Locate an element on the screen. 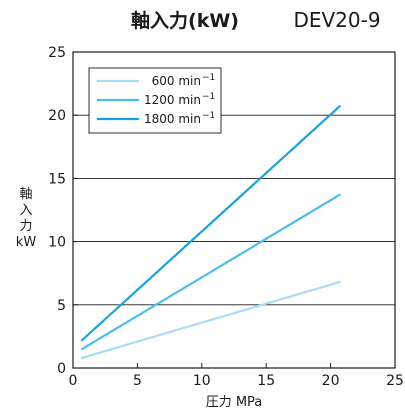 The height and width of the screenshot is (414, 405). x-tick-label: 20 is located at coordinates (331, 381).